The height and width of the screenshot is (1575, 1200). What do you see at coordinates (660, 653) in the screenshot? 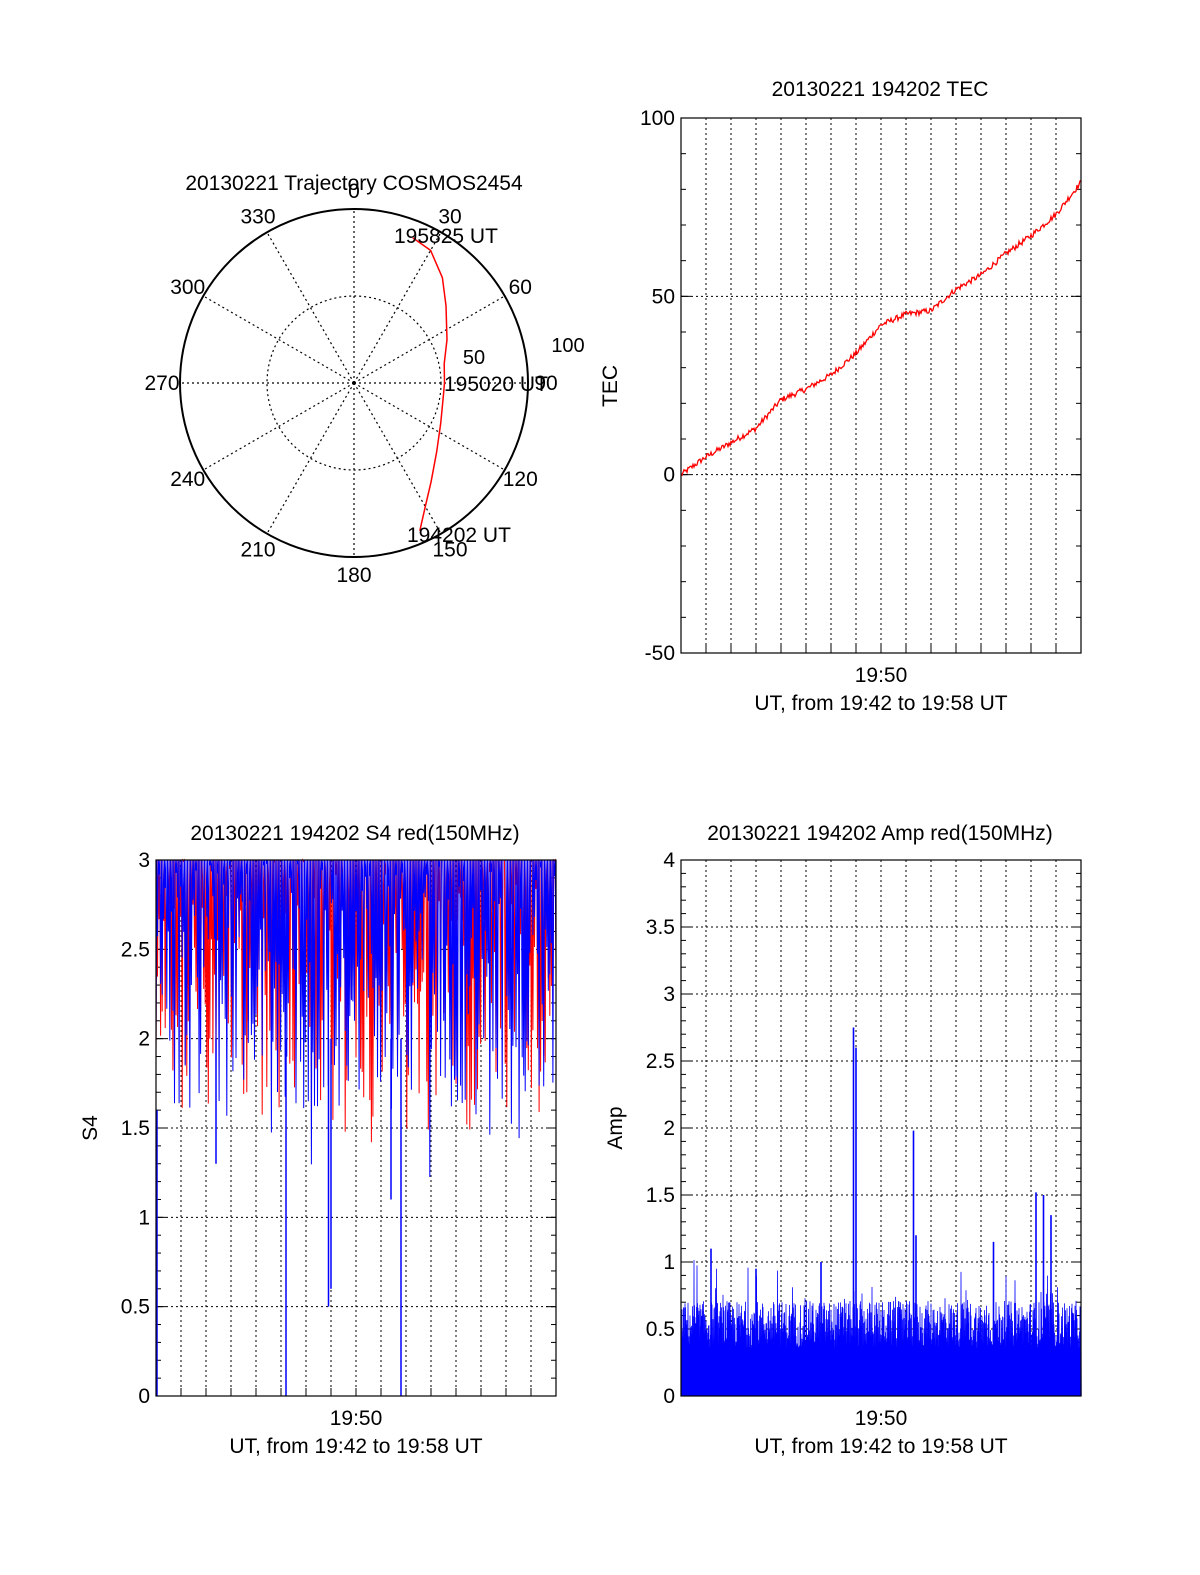
I see `tec-ytick-label--50: -50` at bounding box center [660, 653].